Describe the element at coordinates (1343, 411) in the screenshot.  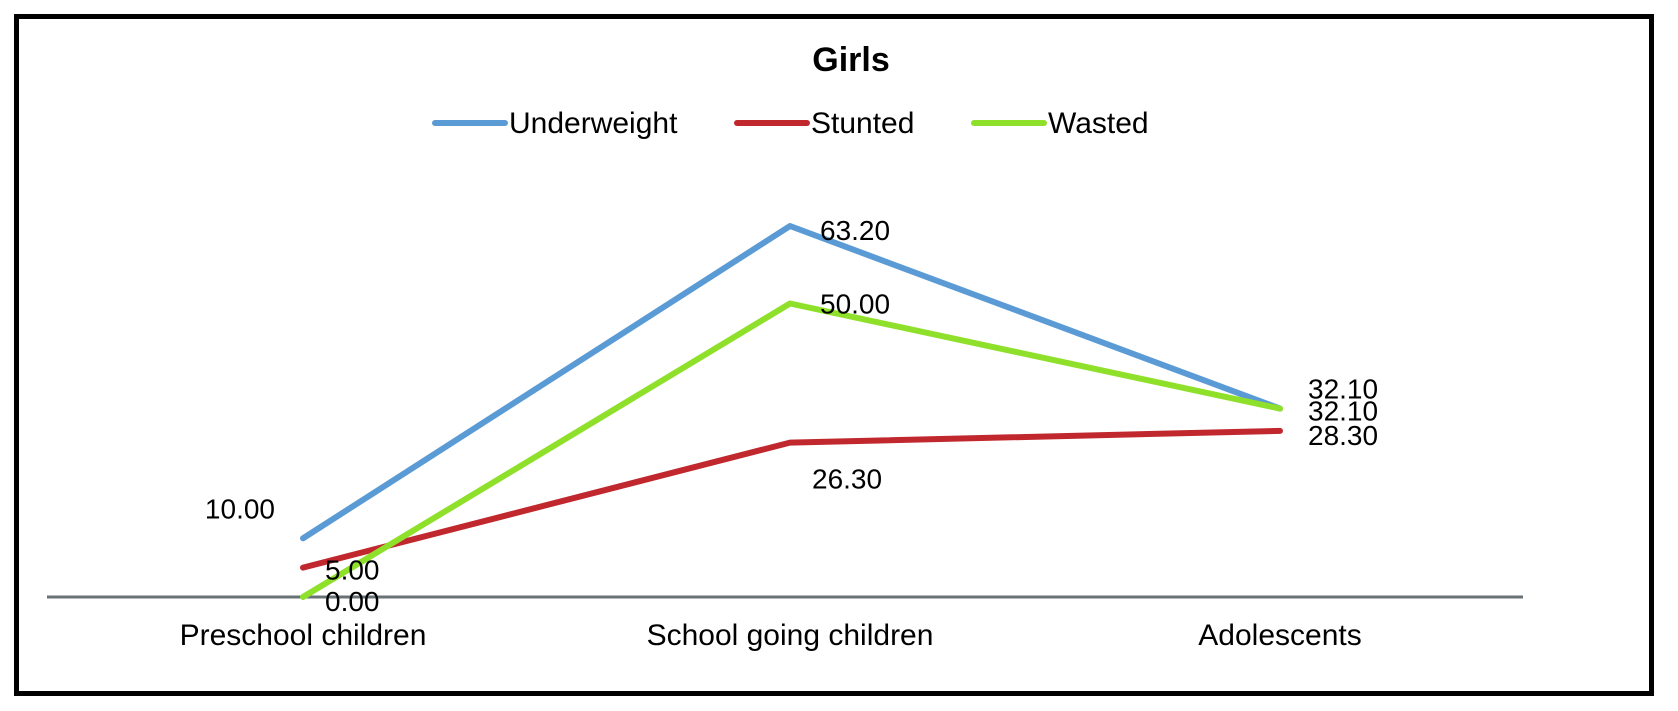
I see `data-label-wasted-adolescents: 32.10` at that location.